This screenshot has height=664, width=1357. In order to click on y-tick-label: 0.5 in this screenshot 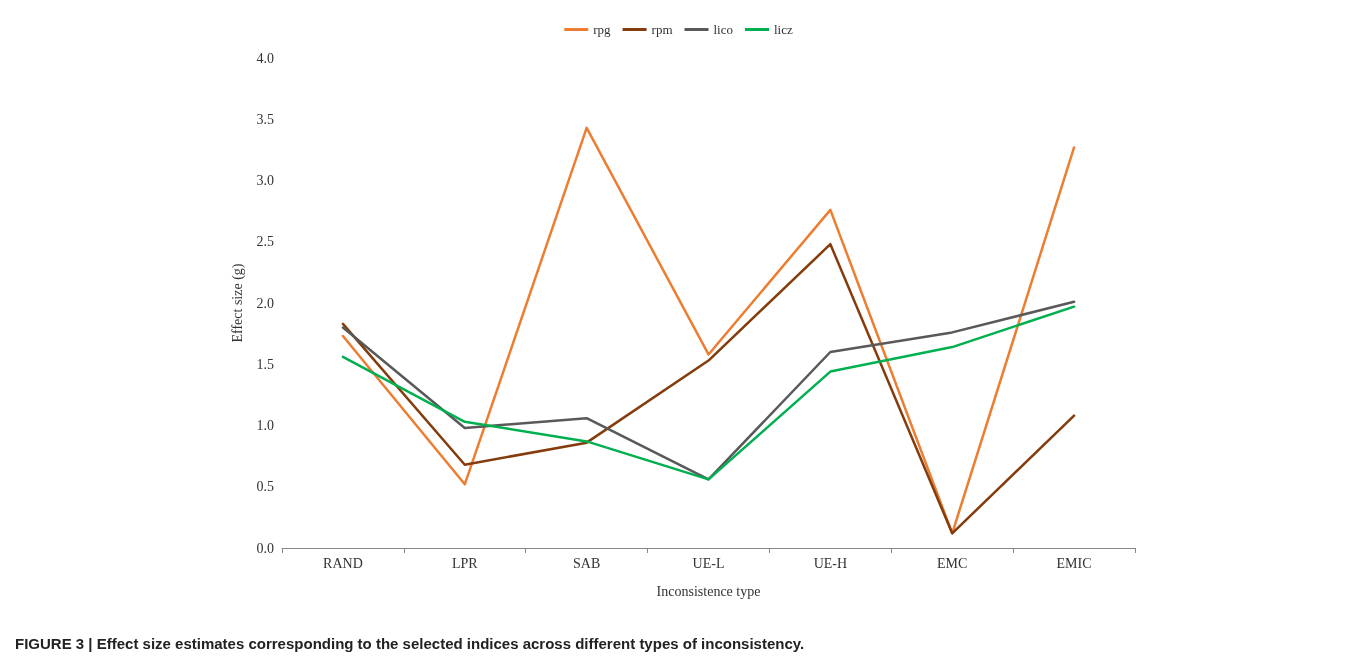, I will do `click(265, 487)`.